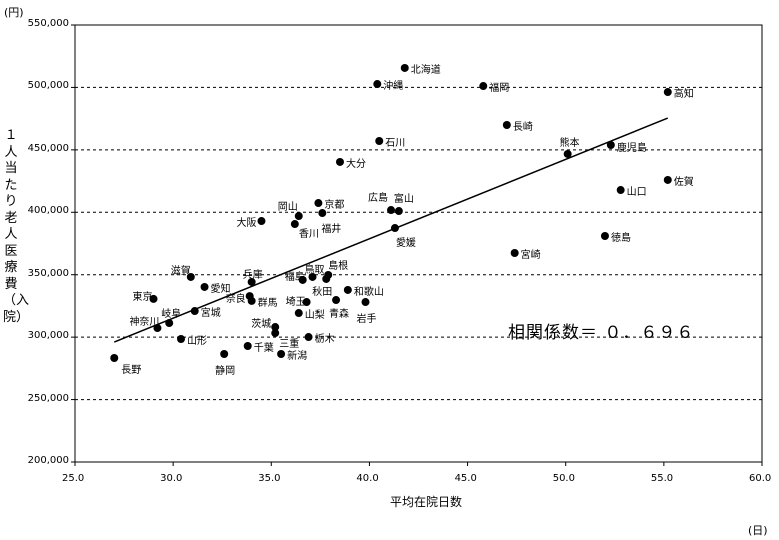 The height and width of the screenshot is (540, 779). I want to click on point-label: 高知, so click(683, 95).